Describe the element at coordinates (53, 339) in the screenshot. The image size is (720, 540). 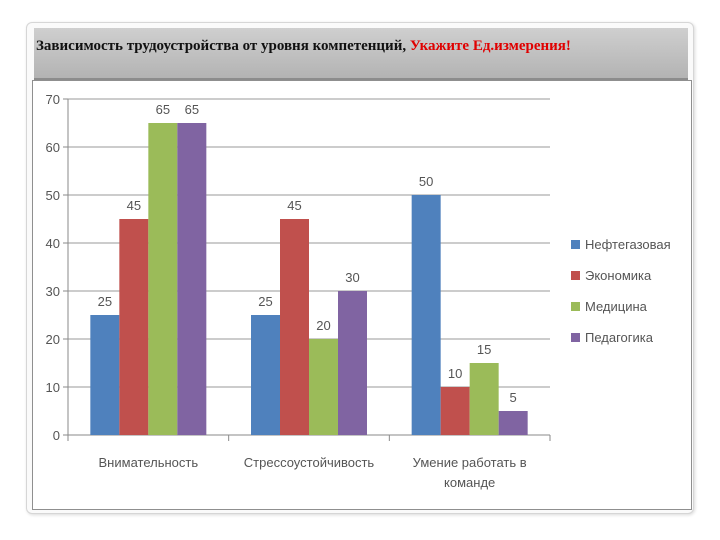
I see `y-tick-label: 20` at that location.